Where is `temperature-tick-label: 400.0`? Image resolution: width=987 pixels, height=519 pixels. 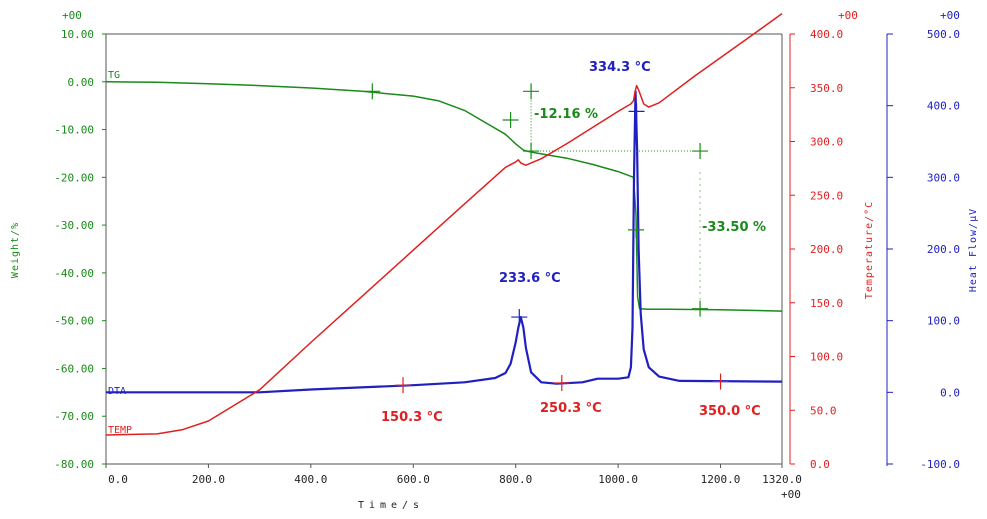 temperature-tick-label: 400.0 is located at coordinates (826, 34).